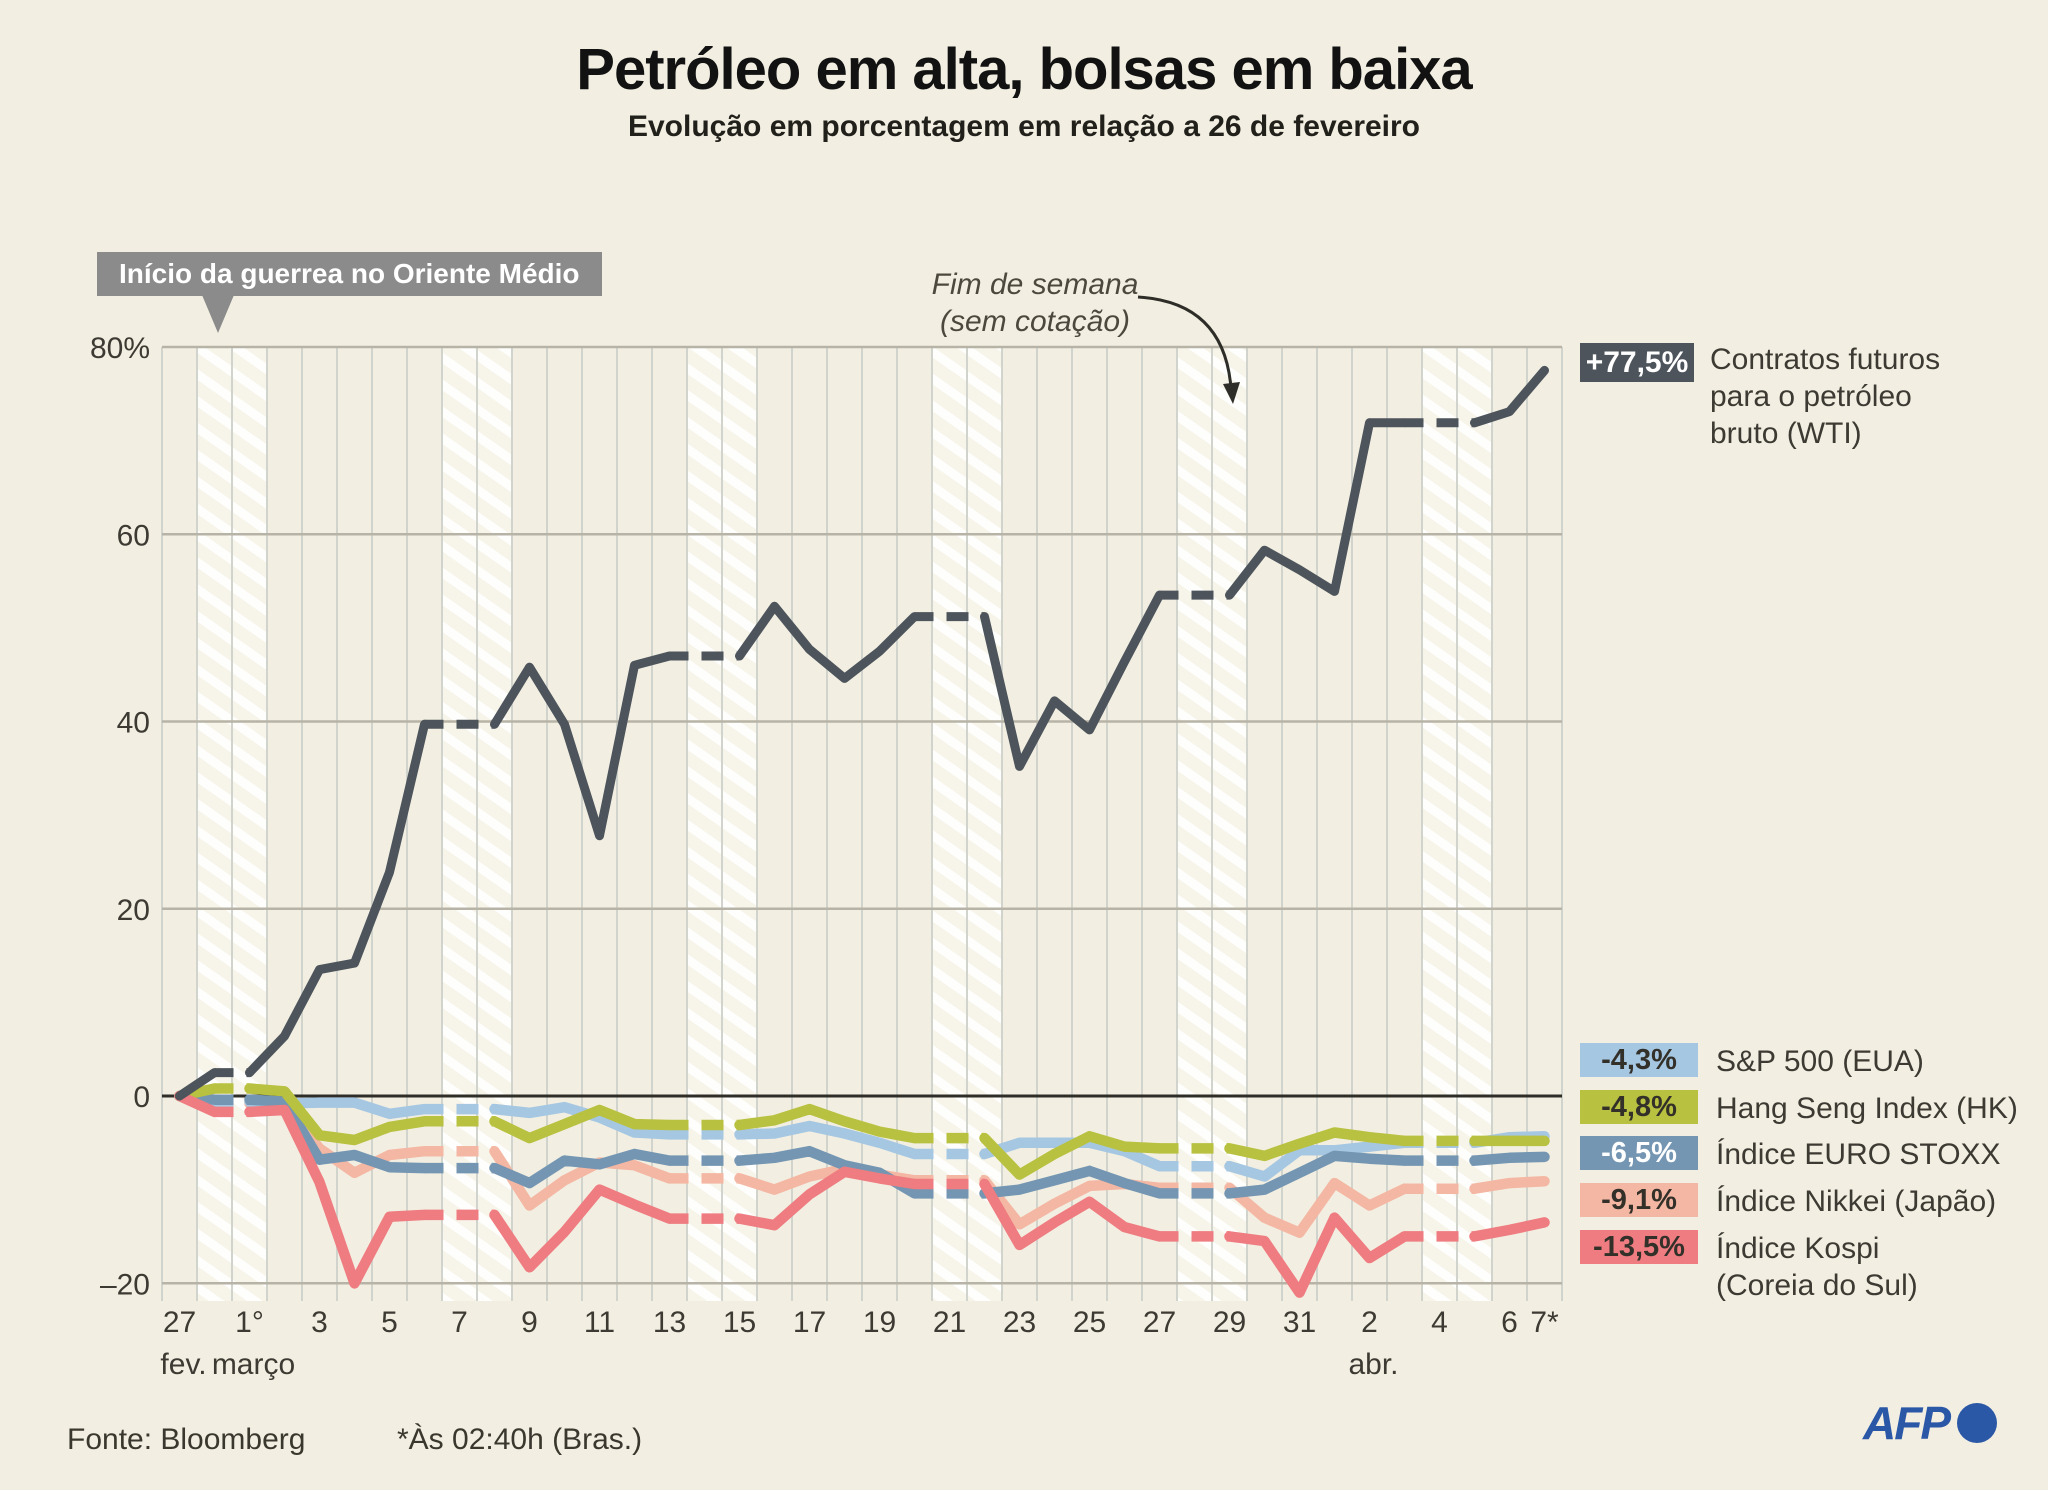 This screenshot has width=2048, height=1490. I want to click on x-axis-label: 1°, so click(249, 1322).